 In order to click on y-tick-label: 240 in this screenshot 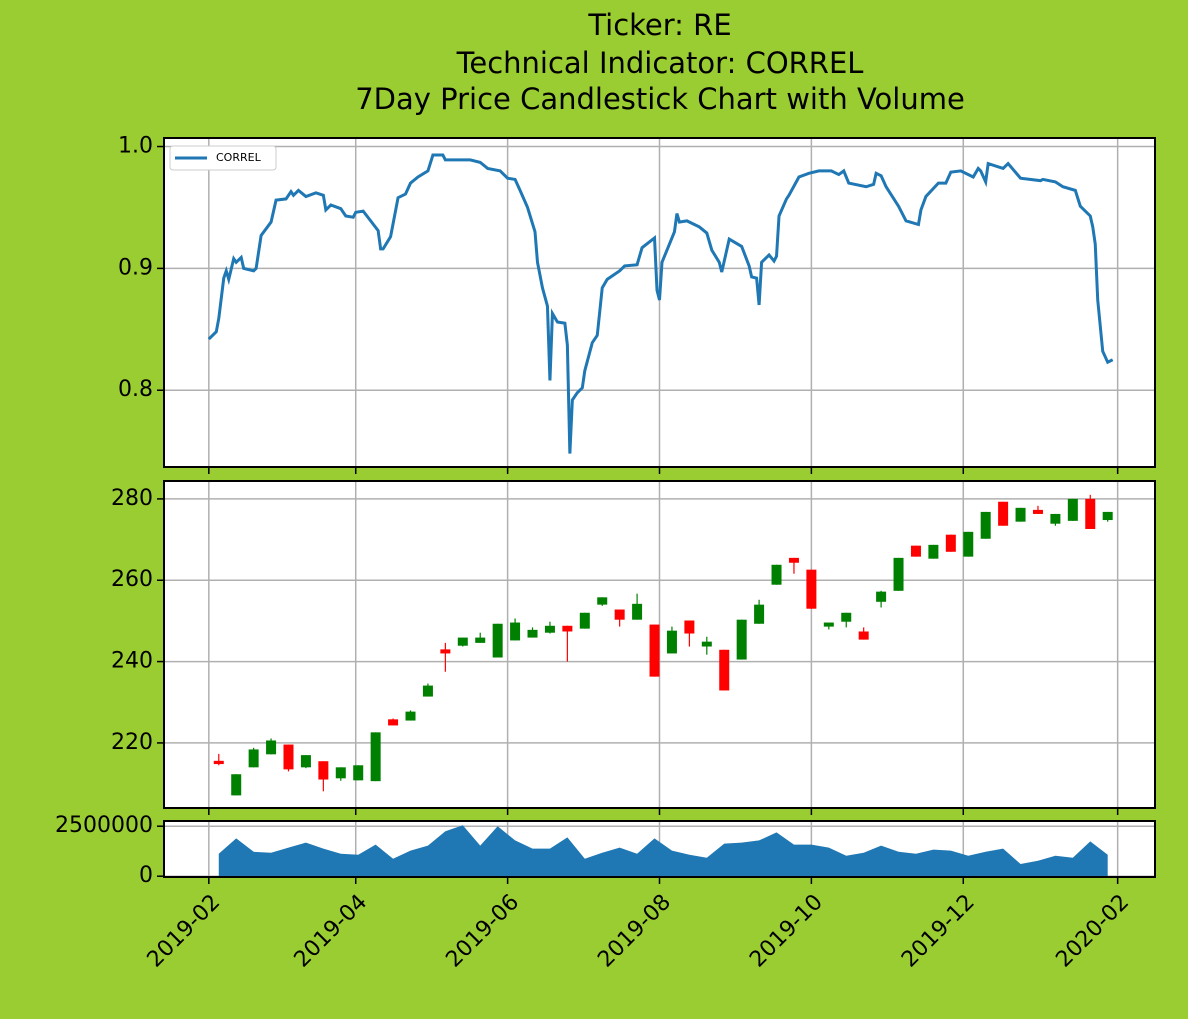, I will do `click(132, 661)`.